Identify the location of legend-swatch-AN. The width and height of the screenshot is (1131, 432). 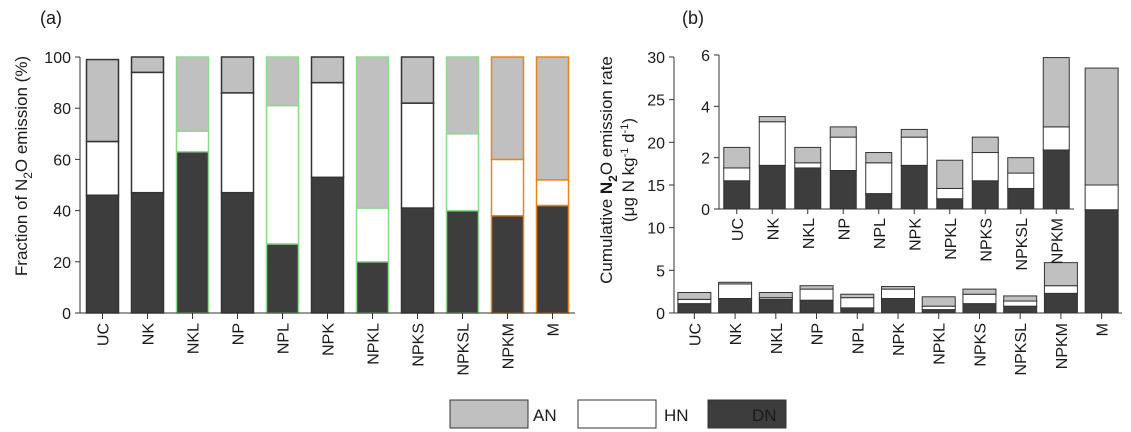
(489, 414).